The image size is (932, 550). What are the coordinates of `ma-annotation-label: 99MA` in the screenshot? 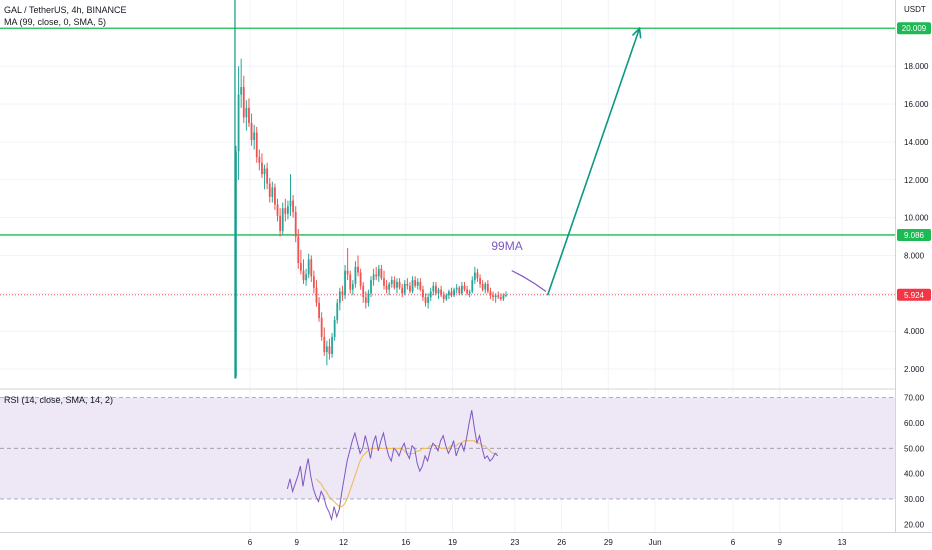 It's located at (506, 246).